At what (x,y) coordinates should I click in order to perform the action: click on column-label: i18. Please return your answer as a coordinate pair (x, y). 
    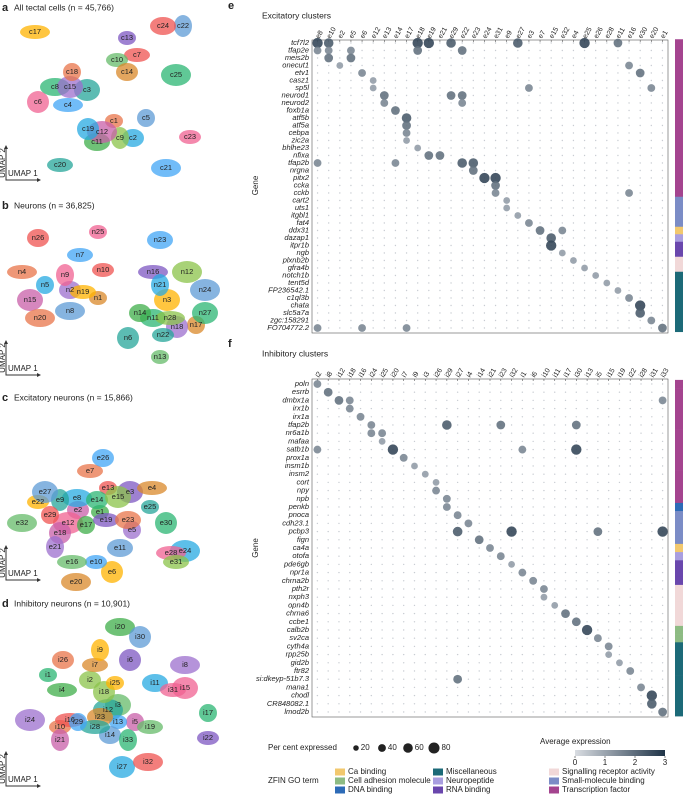
    Looking at the image, I should click on (352, 373).